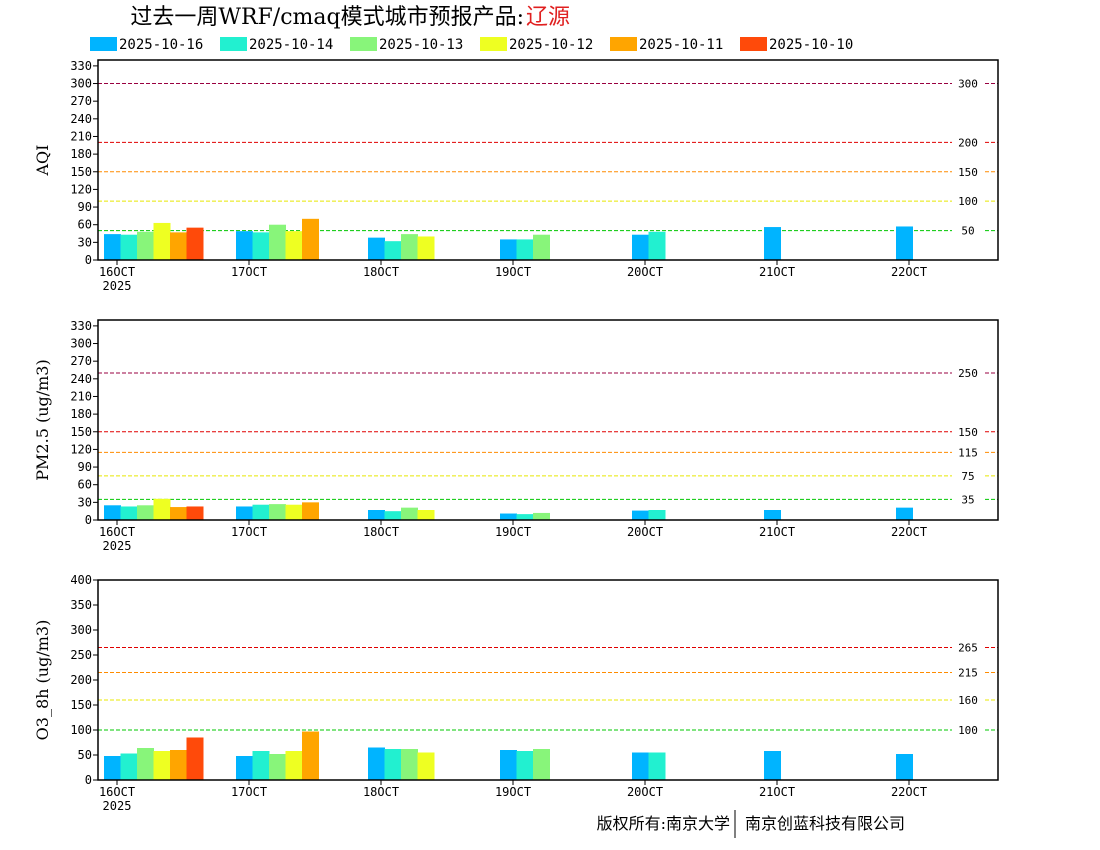 This screenshot has width=1100, height=850. Describe the element at coordinates (968, 452) in the screenshot. I see `threshold-label: 115` at that location.